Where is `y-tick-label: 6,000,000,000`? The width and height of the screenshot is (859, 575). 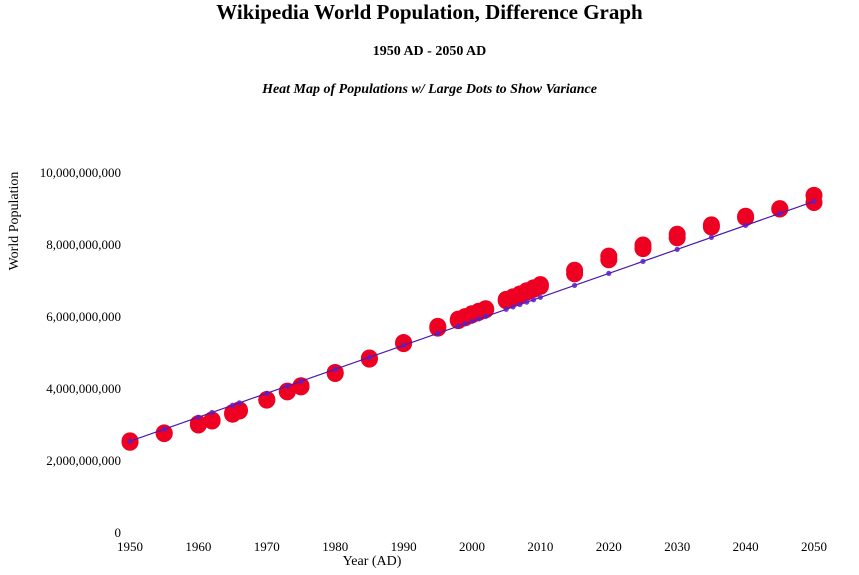
y-tick-label: 6,000,000,000 is located at coordinates (83, 316).